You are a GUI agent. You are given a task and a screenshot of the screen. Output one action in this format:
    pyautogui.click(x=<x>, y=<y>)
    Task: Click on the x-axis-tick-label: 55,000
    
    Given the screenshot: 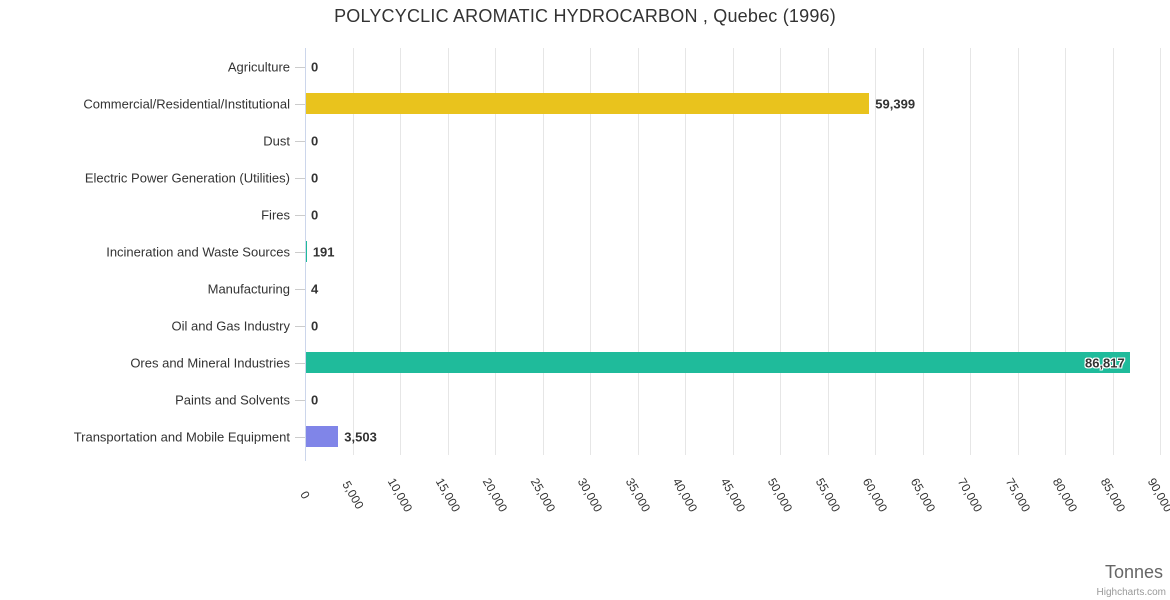 What is the action you would take?
    pyautogui.click(x=827, y=495)
    